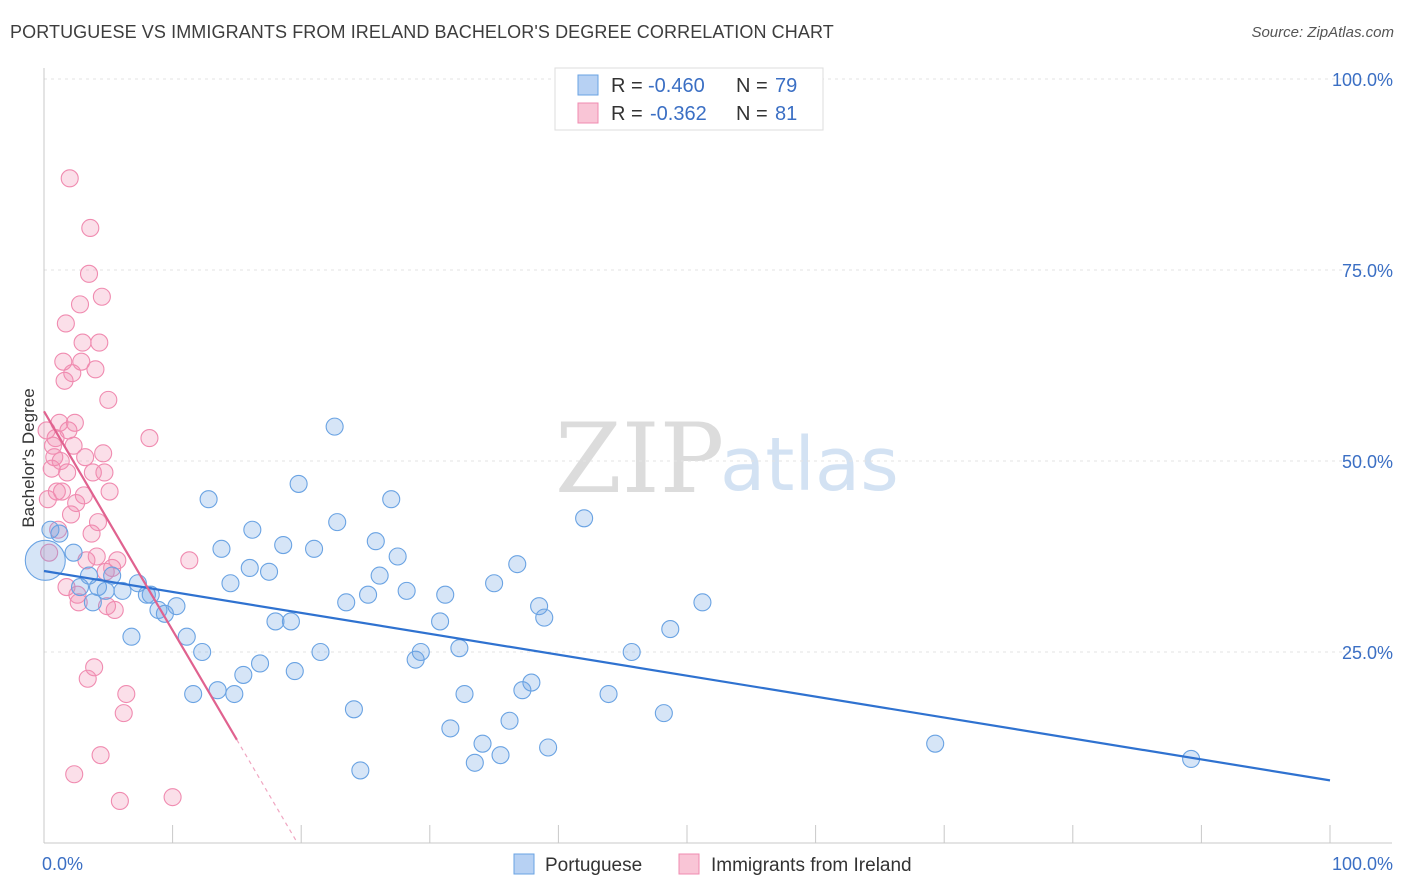 The image size is (1406, 892). I want to click on series-legend: Portuguese Immigrants from Ireland, so click(712, 864).